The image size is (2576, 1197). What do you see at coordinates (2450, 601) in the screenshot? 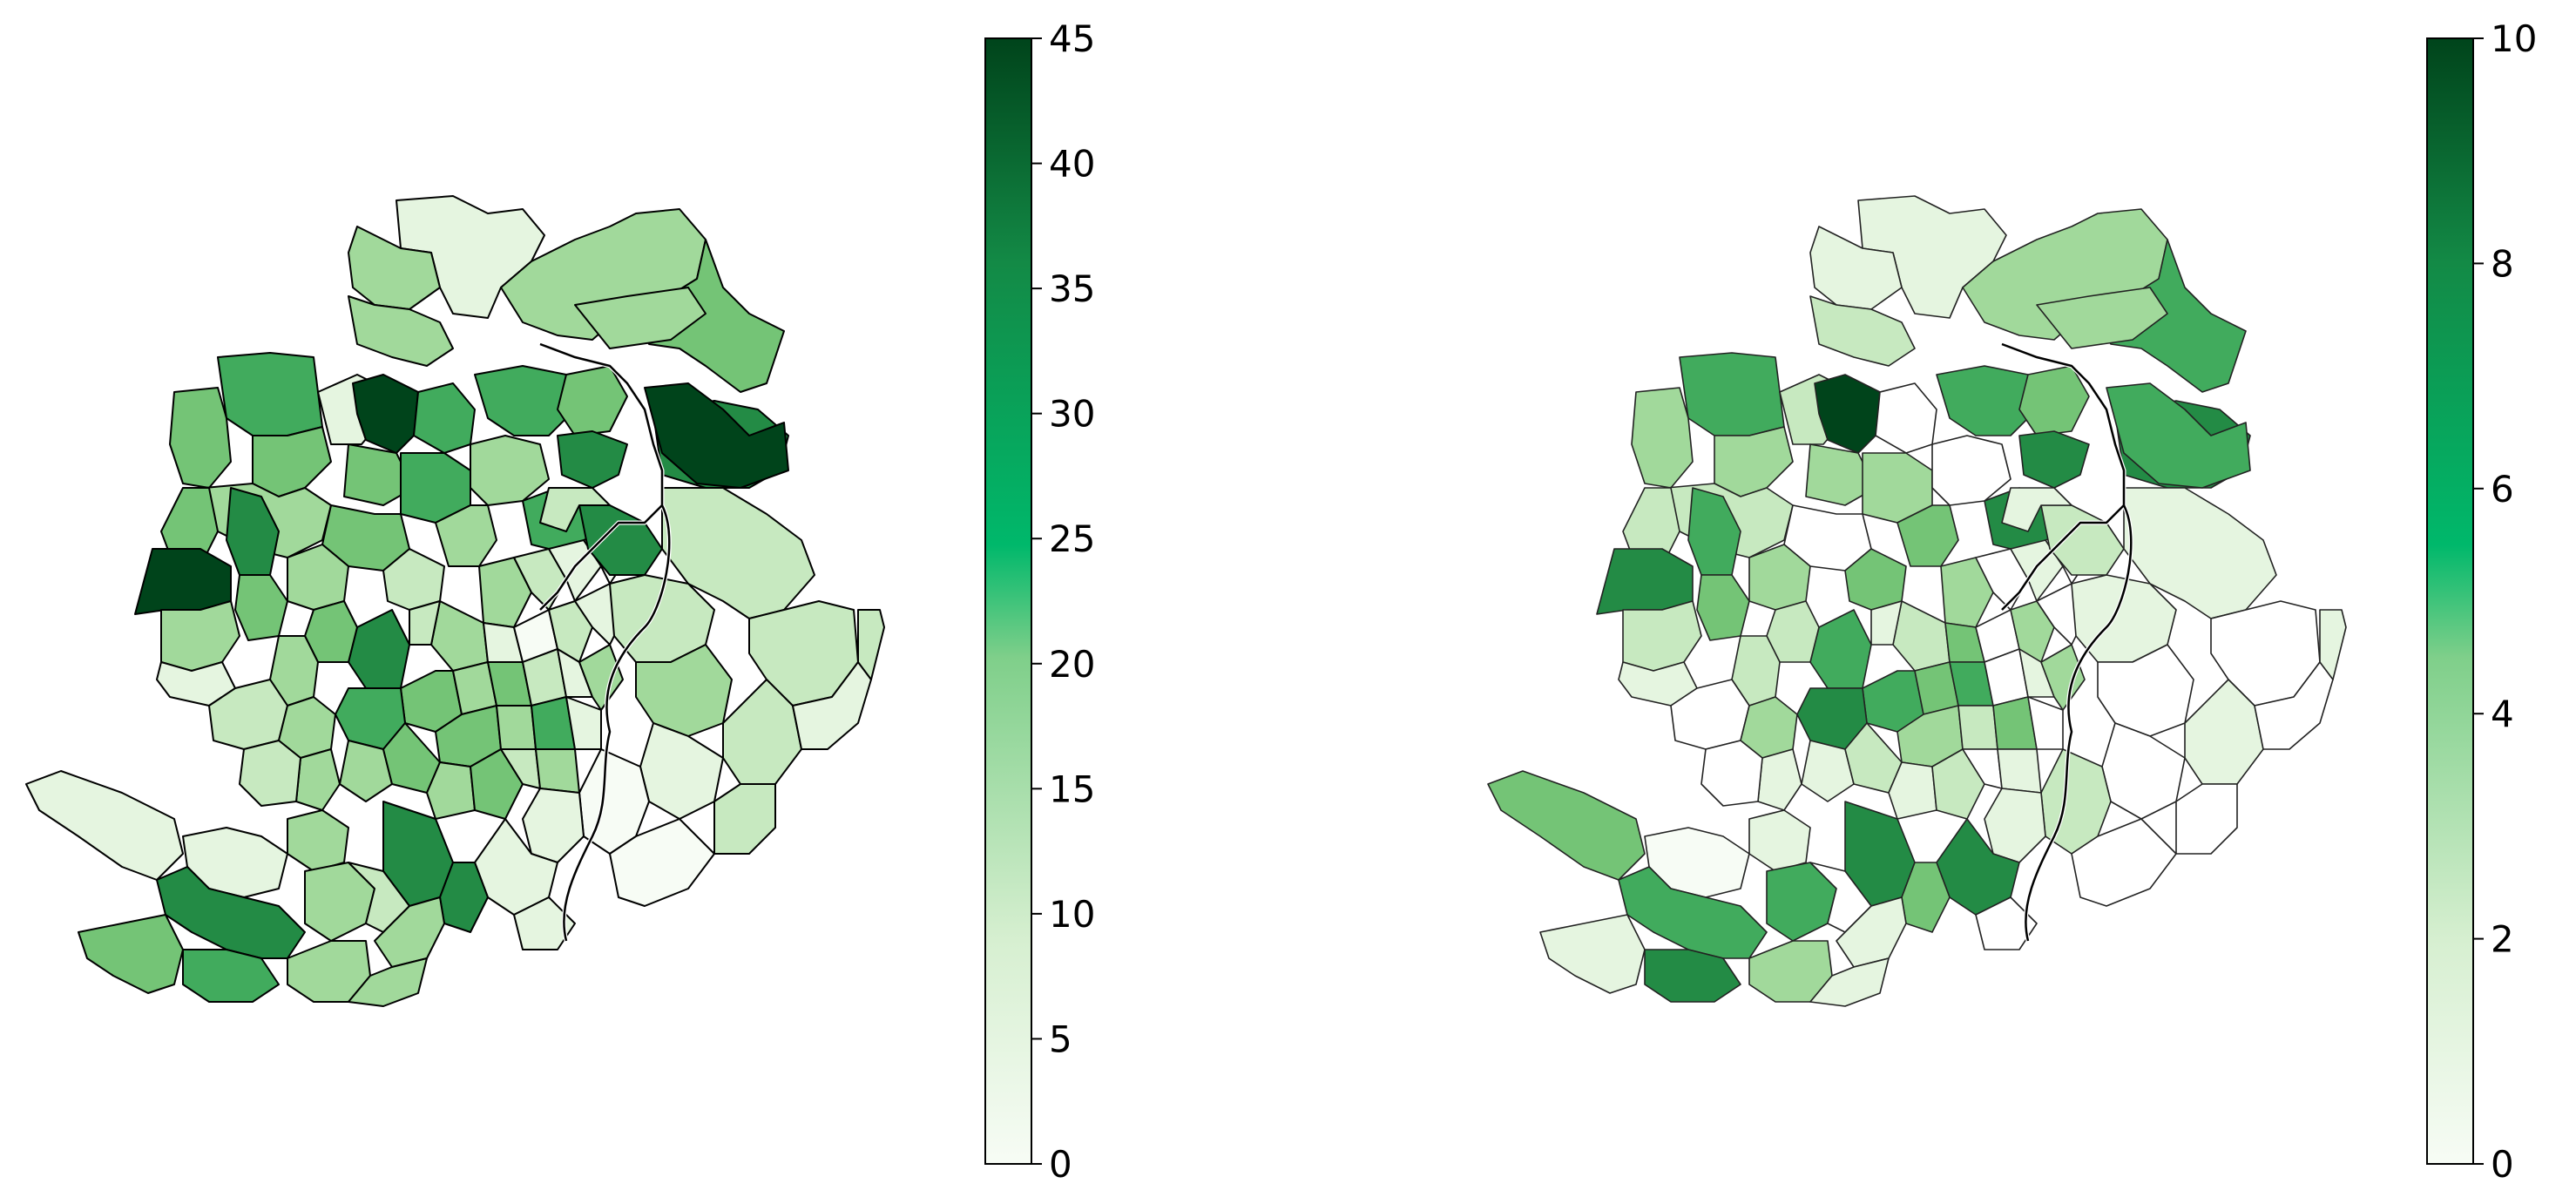
I see `colorbar-right-gradient` at bounding box center [2450, 601].